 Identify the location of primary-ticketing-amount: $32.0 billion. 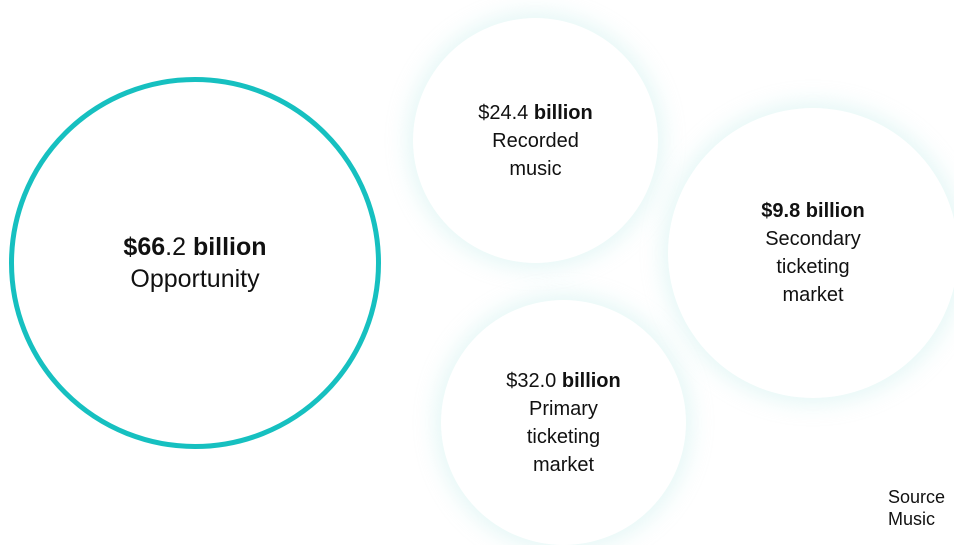
(563, 381).